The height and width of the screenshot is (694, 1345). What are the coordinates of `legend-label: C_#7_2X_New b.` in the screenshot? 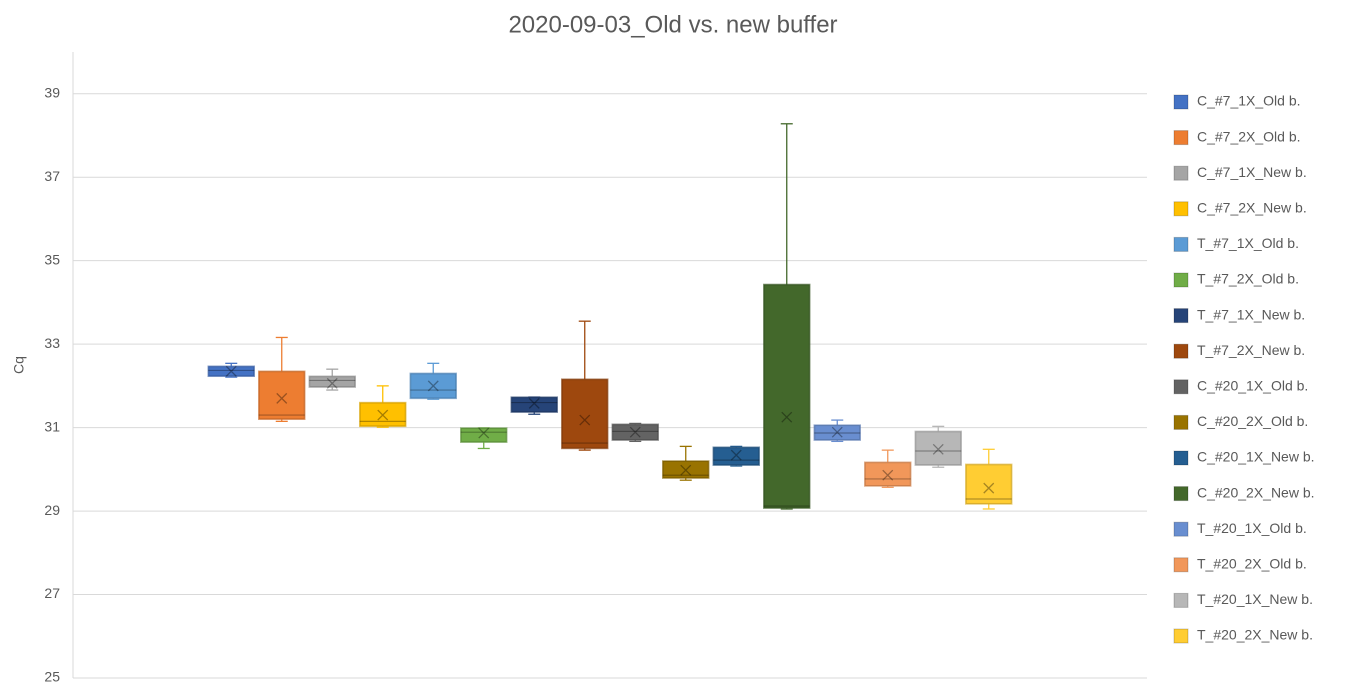 It's located at (1252, 208).